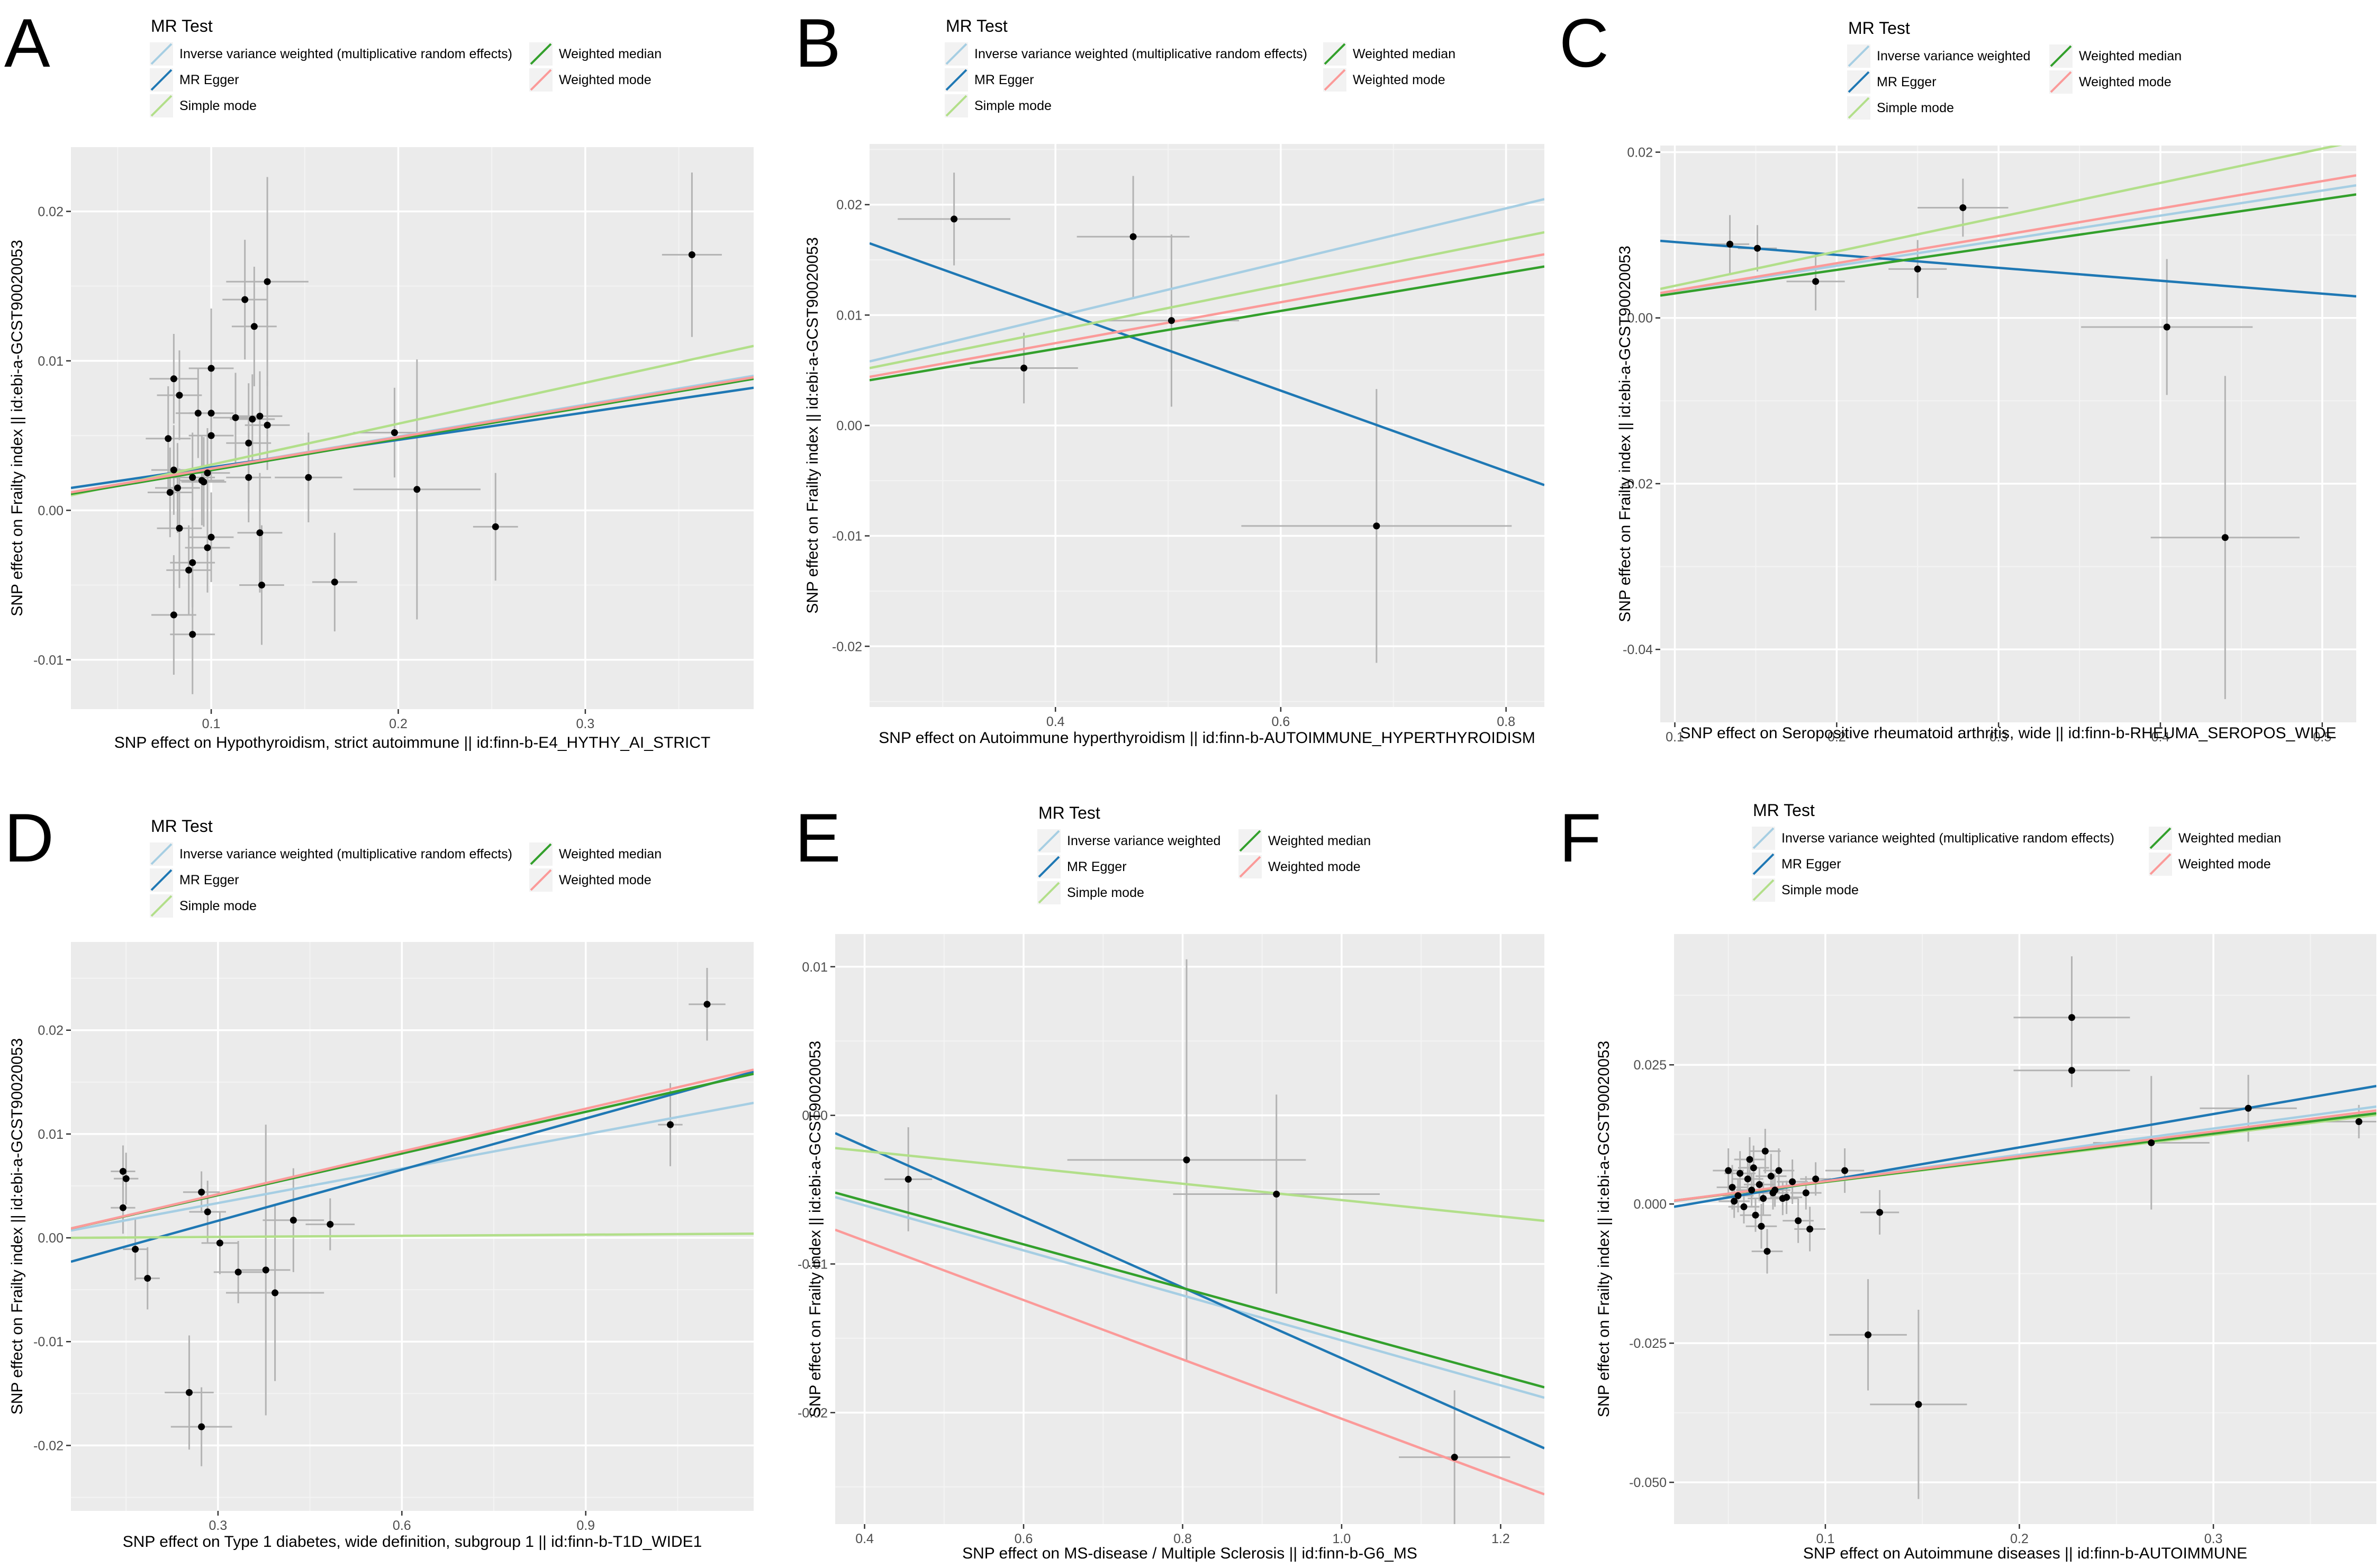 This screenshot has width=2379, height=1568. What do you see at coordinates (29, 837) in the screenshot?
I see `panel-letter: D` at bounding box center [29, 837].